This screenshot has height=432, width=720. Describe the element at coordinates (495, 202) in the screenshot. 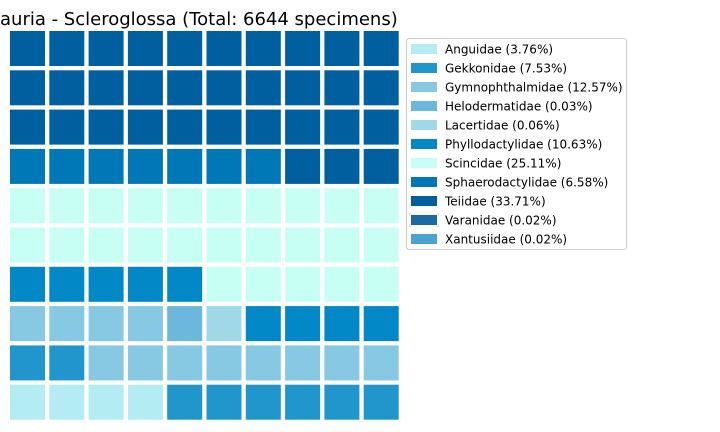

I see `legend-label: Teiidae (33.71%)` at that location.